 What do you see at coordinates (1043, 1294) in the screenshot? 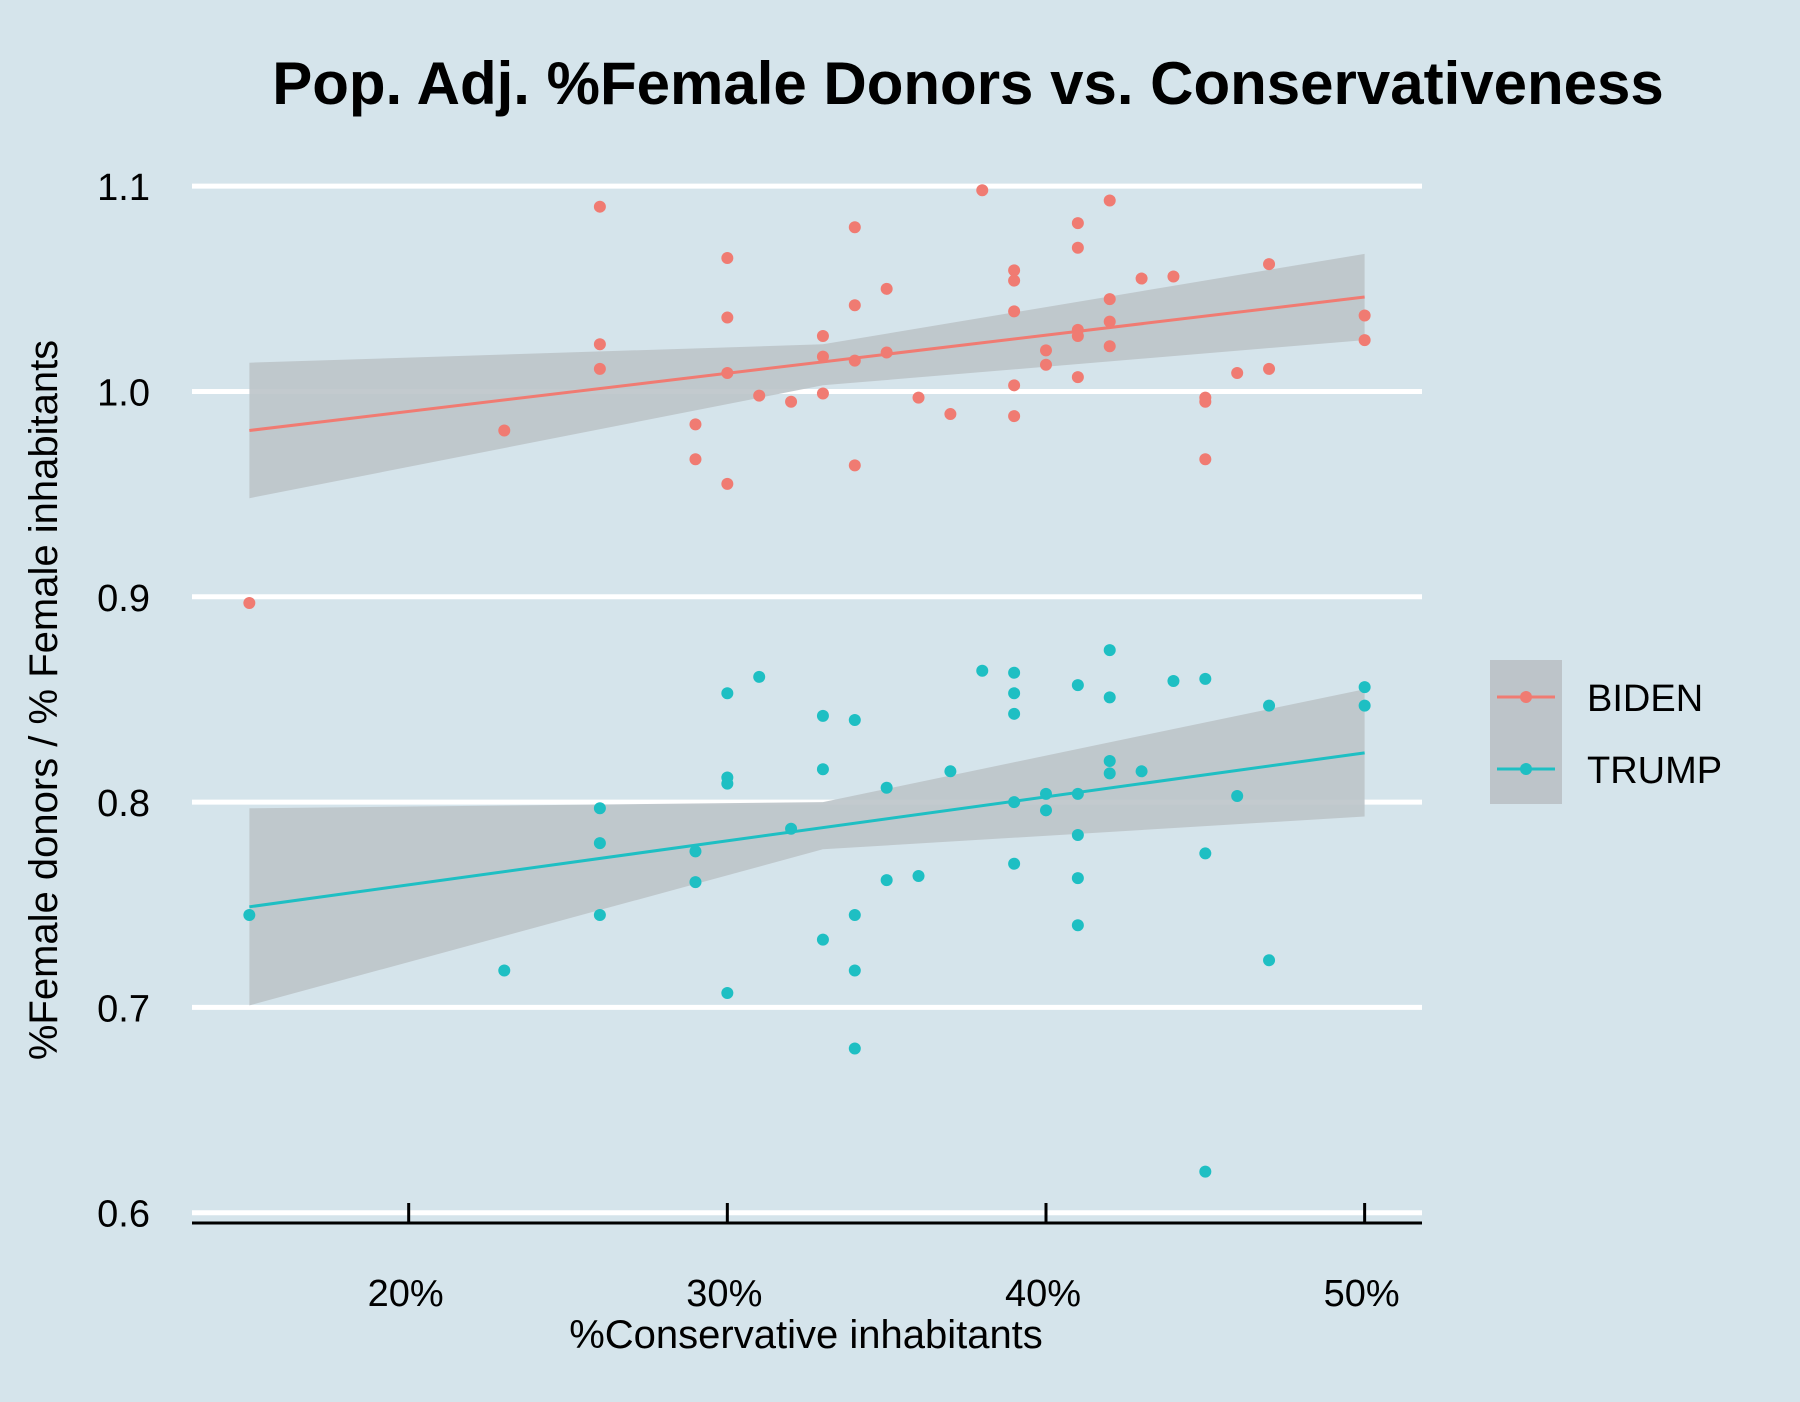
I see `x-tick-label: 40%` at bounding box center [1043, 1294].